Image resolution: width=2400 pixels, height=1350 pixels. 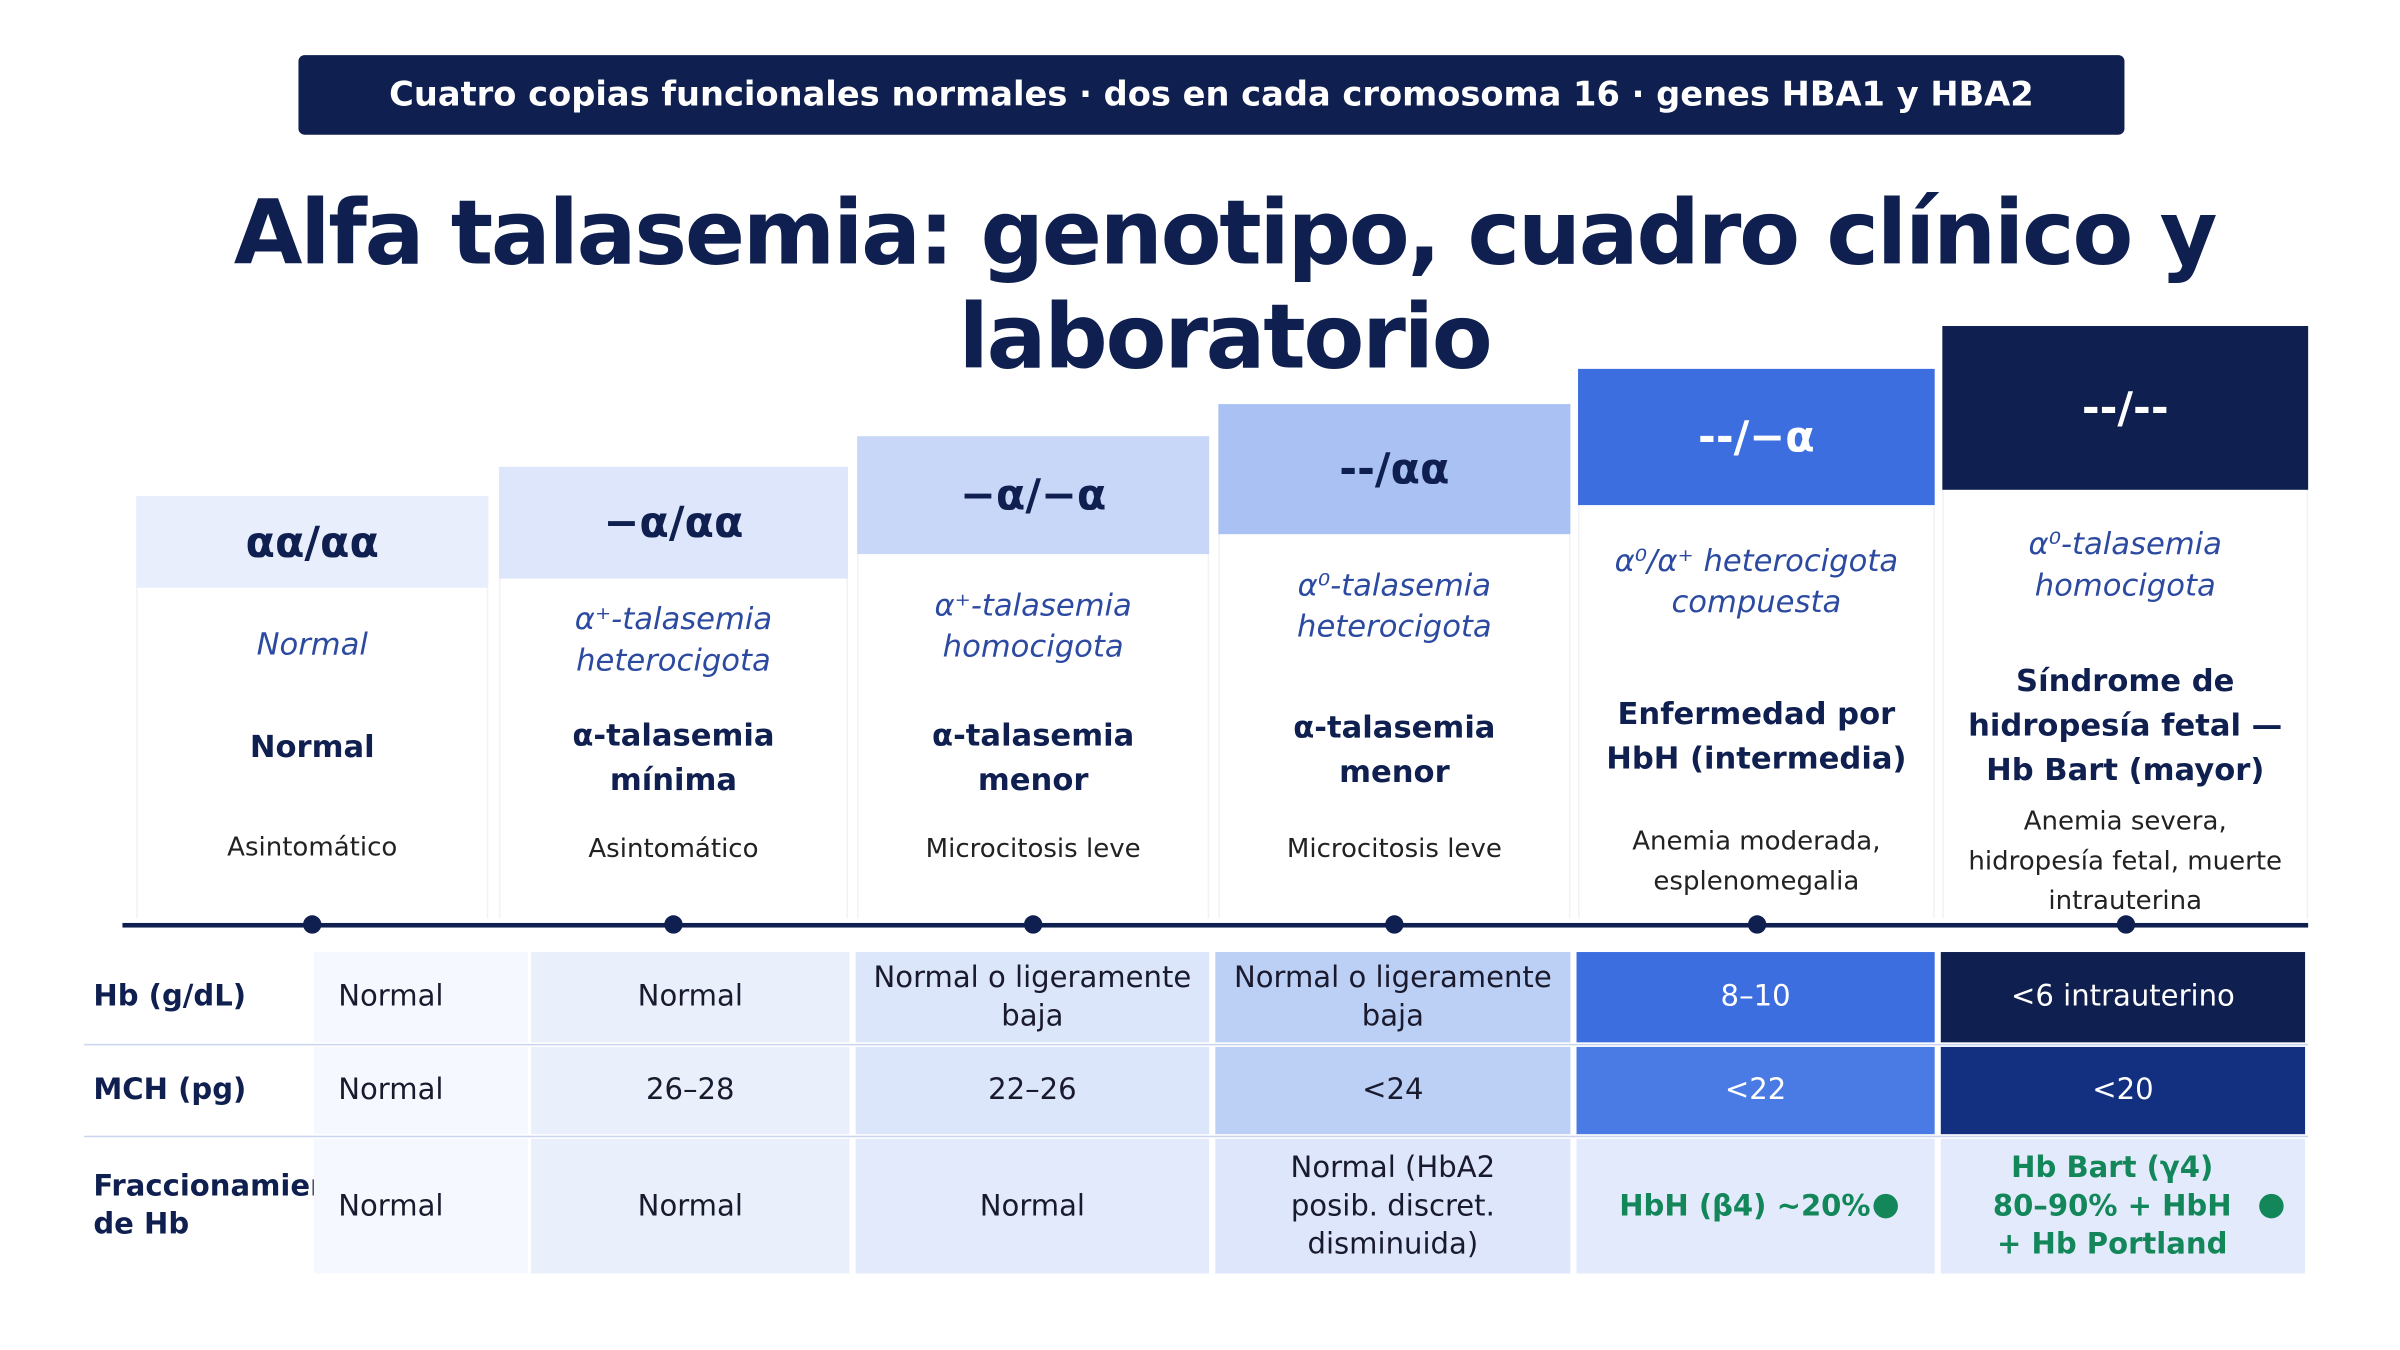 What do you see at coordinates (1756, 580) in the screenshot?
I see `description: α⁰/α⁺ heterocigota compuesta` at bounding box center [1756, 580].